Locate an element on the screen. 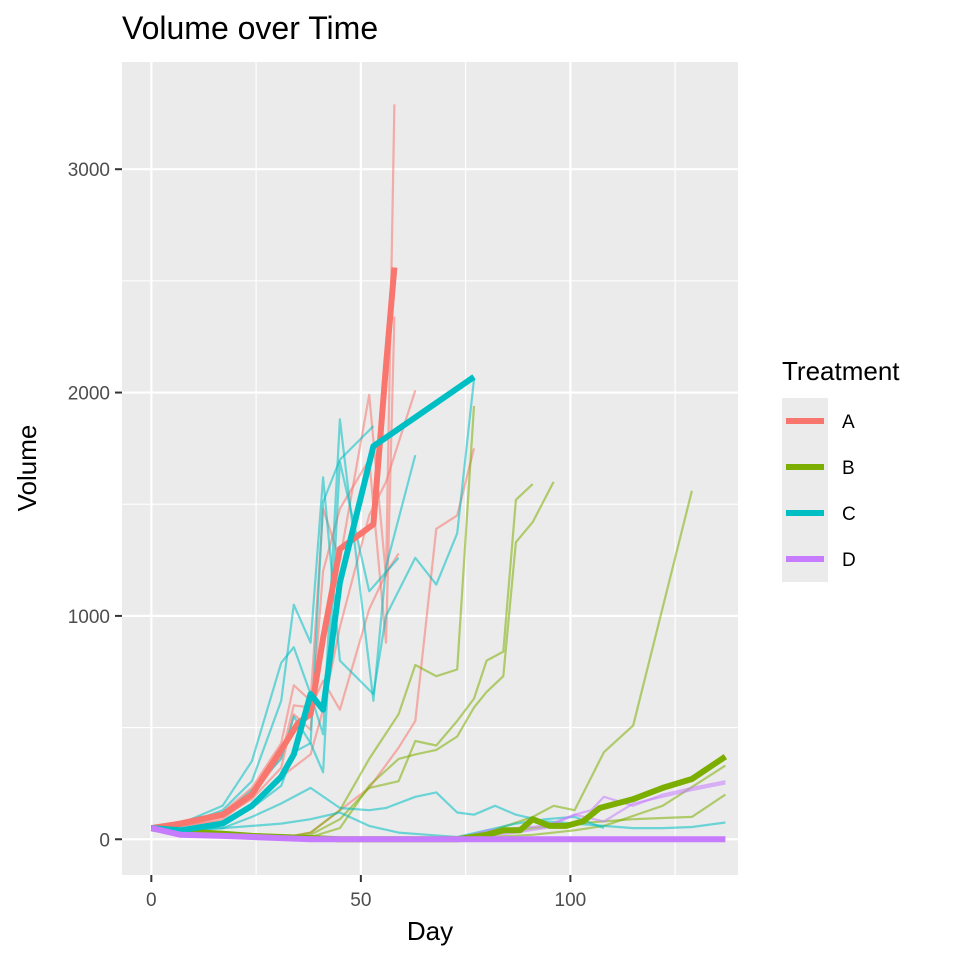  x-tick-label: 0 is located at coordinates (151, 900).